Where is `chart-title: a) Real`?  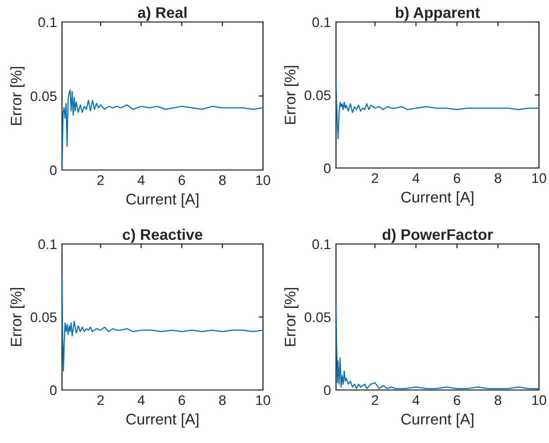
chart-title: a) Real is located at coordinates (162, 14).